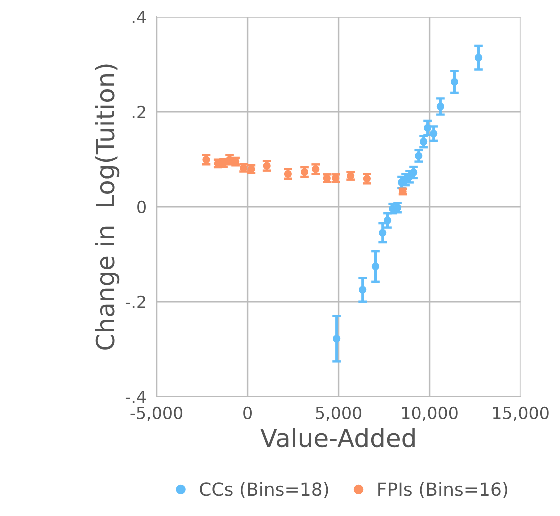 The height and width of the screenshot is (516, 560). What do you see at coordinates (139, 112) in the screenshot?
I see `y-tick-label: .2` at bounding box center [139, 112].